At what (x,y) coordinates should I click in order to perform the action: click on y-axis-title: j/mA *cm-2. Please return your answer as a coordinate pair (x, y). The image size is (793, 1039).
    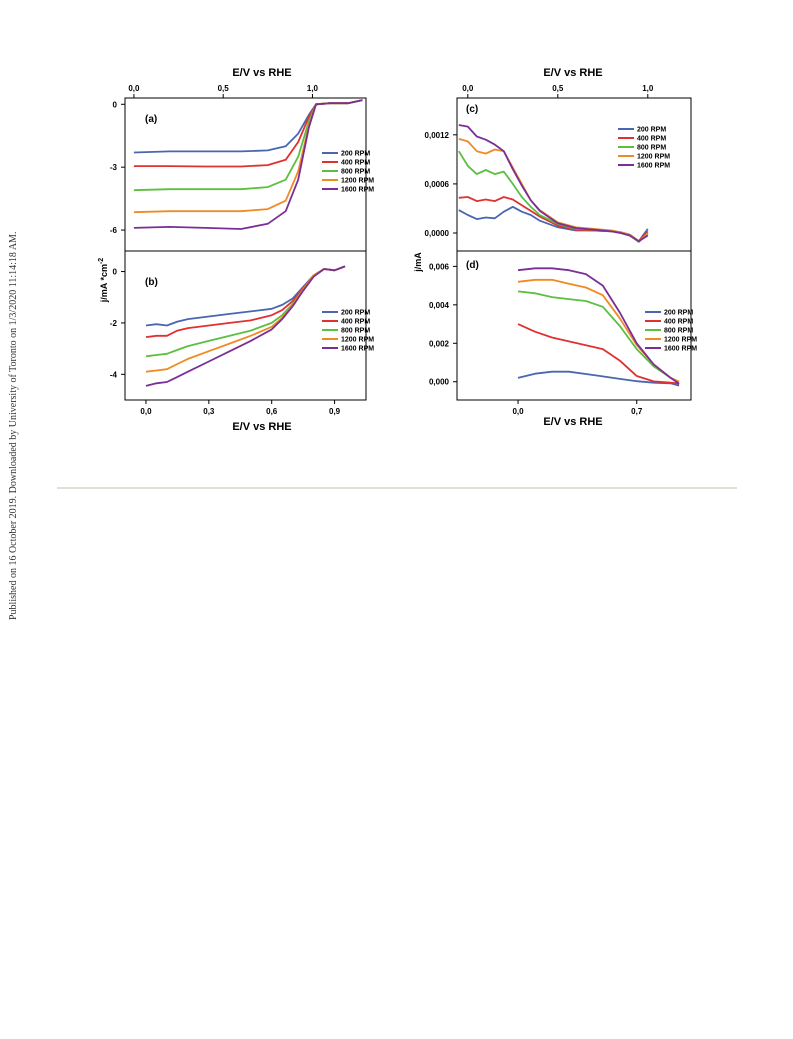
    Looking at the image, I should click on (103, 281).